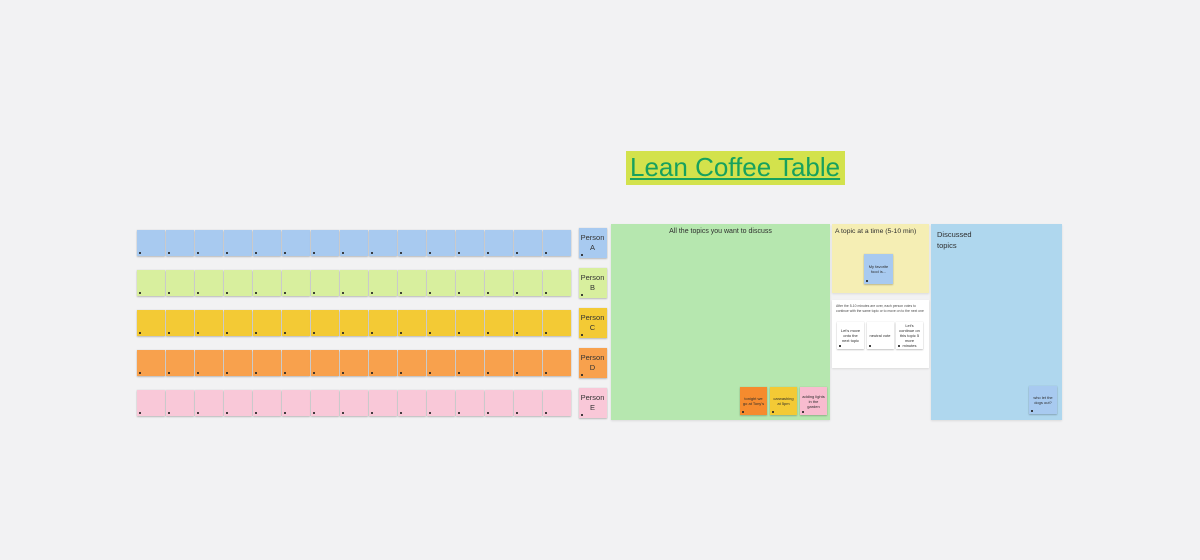 The width and height of the screenshot is (1200, 560). Describe the element at coordinates (954, 240) in the screenshot. I see `frame-discussed-topics-label: Discussed topics` at that location.